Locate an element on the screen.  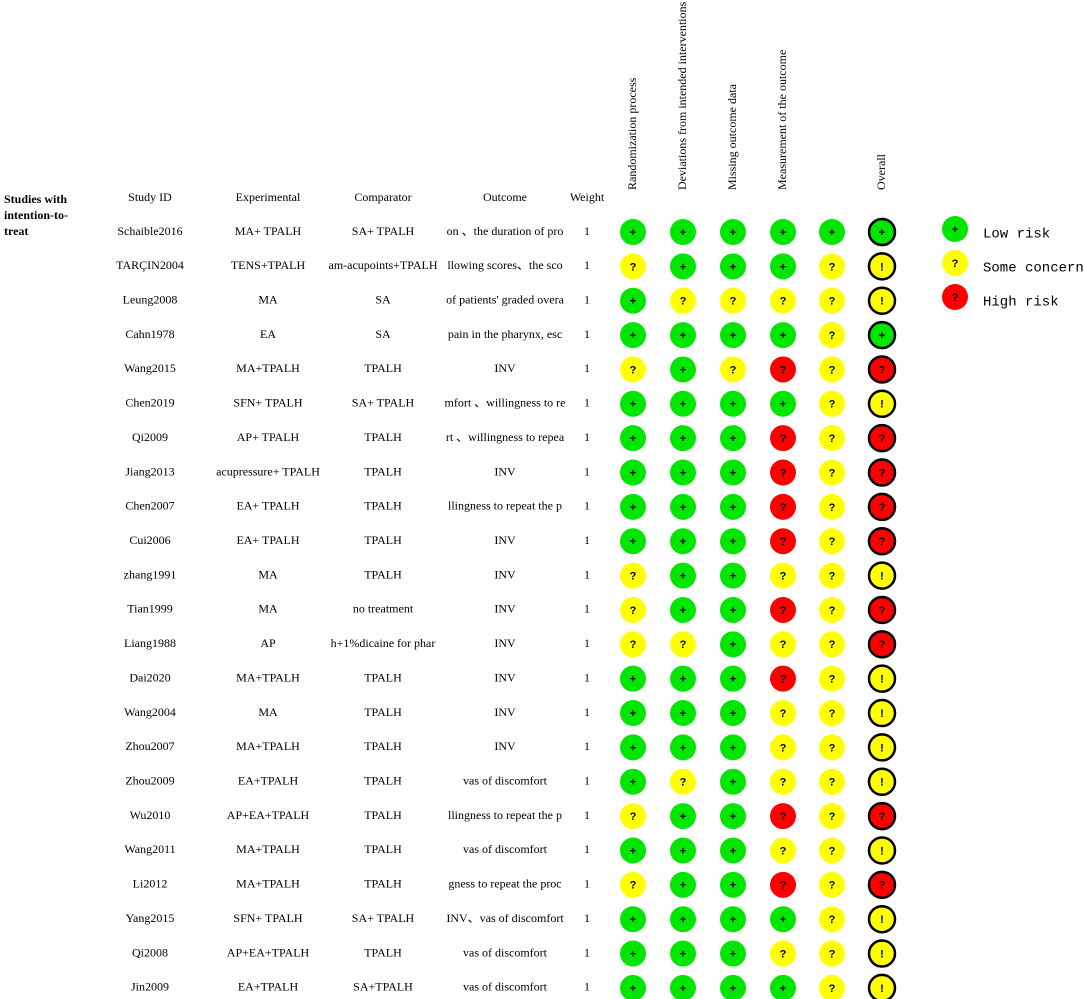
judgement-symbol: ! is located at coordinates (882, 267).